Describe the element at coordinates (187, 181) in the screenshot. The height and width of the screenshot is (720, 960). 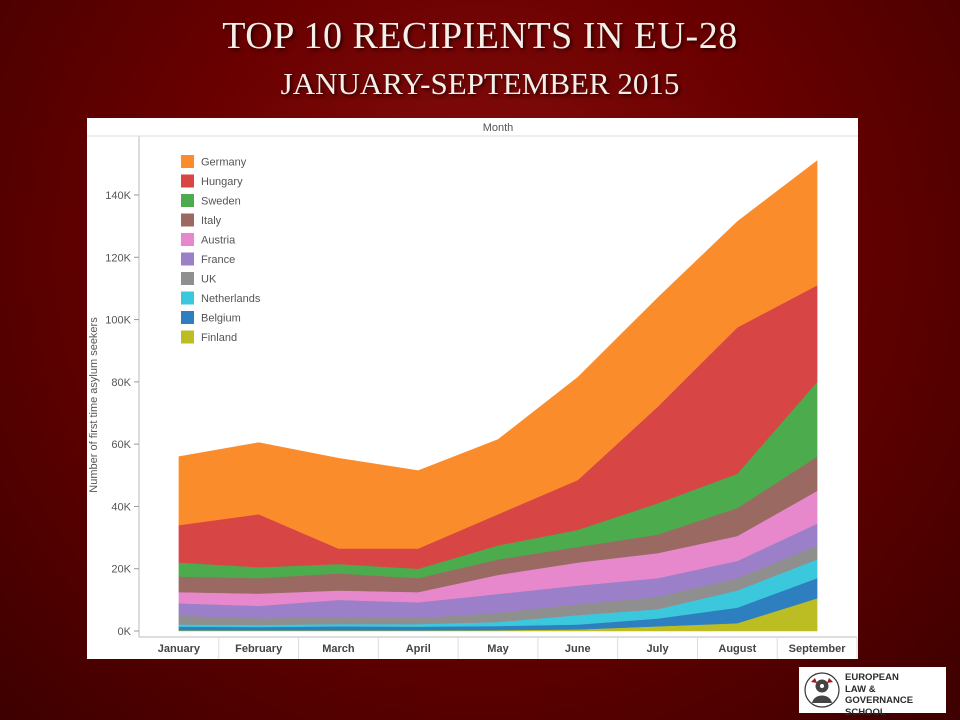
I see `legend-swatch-hungary` at that location.